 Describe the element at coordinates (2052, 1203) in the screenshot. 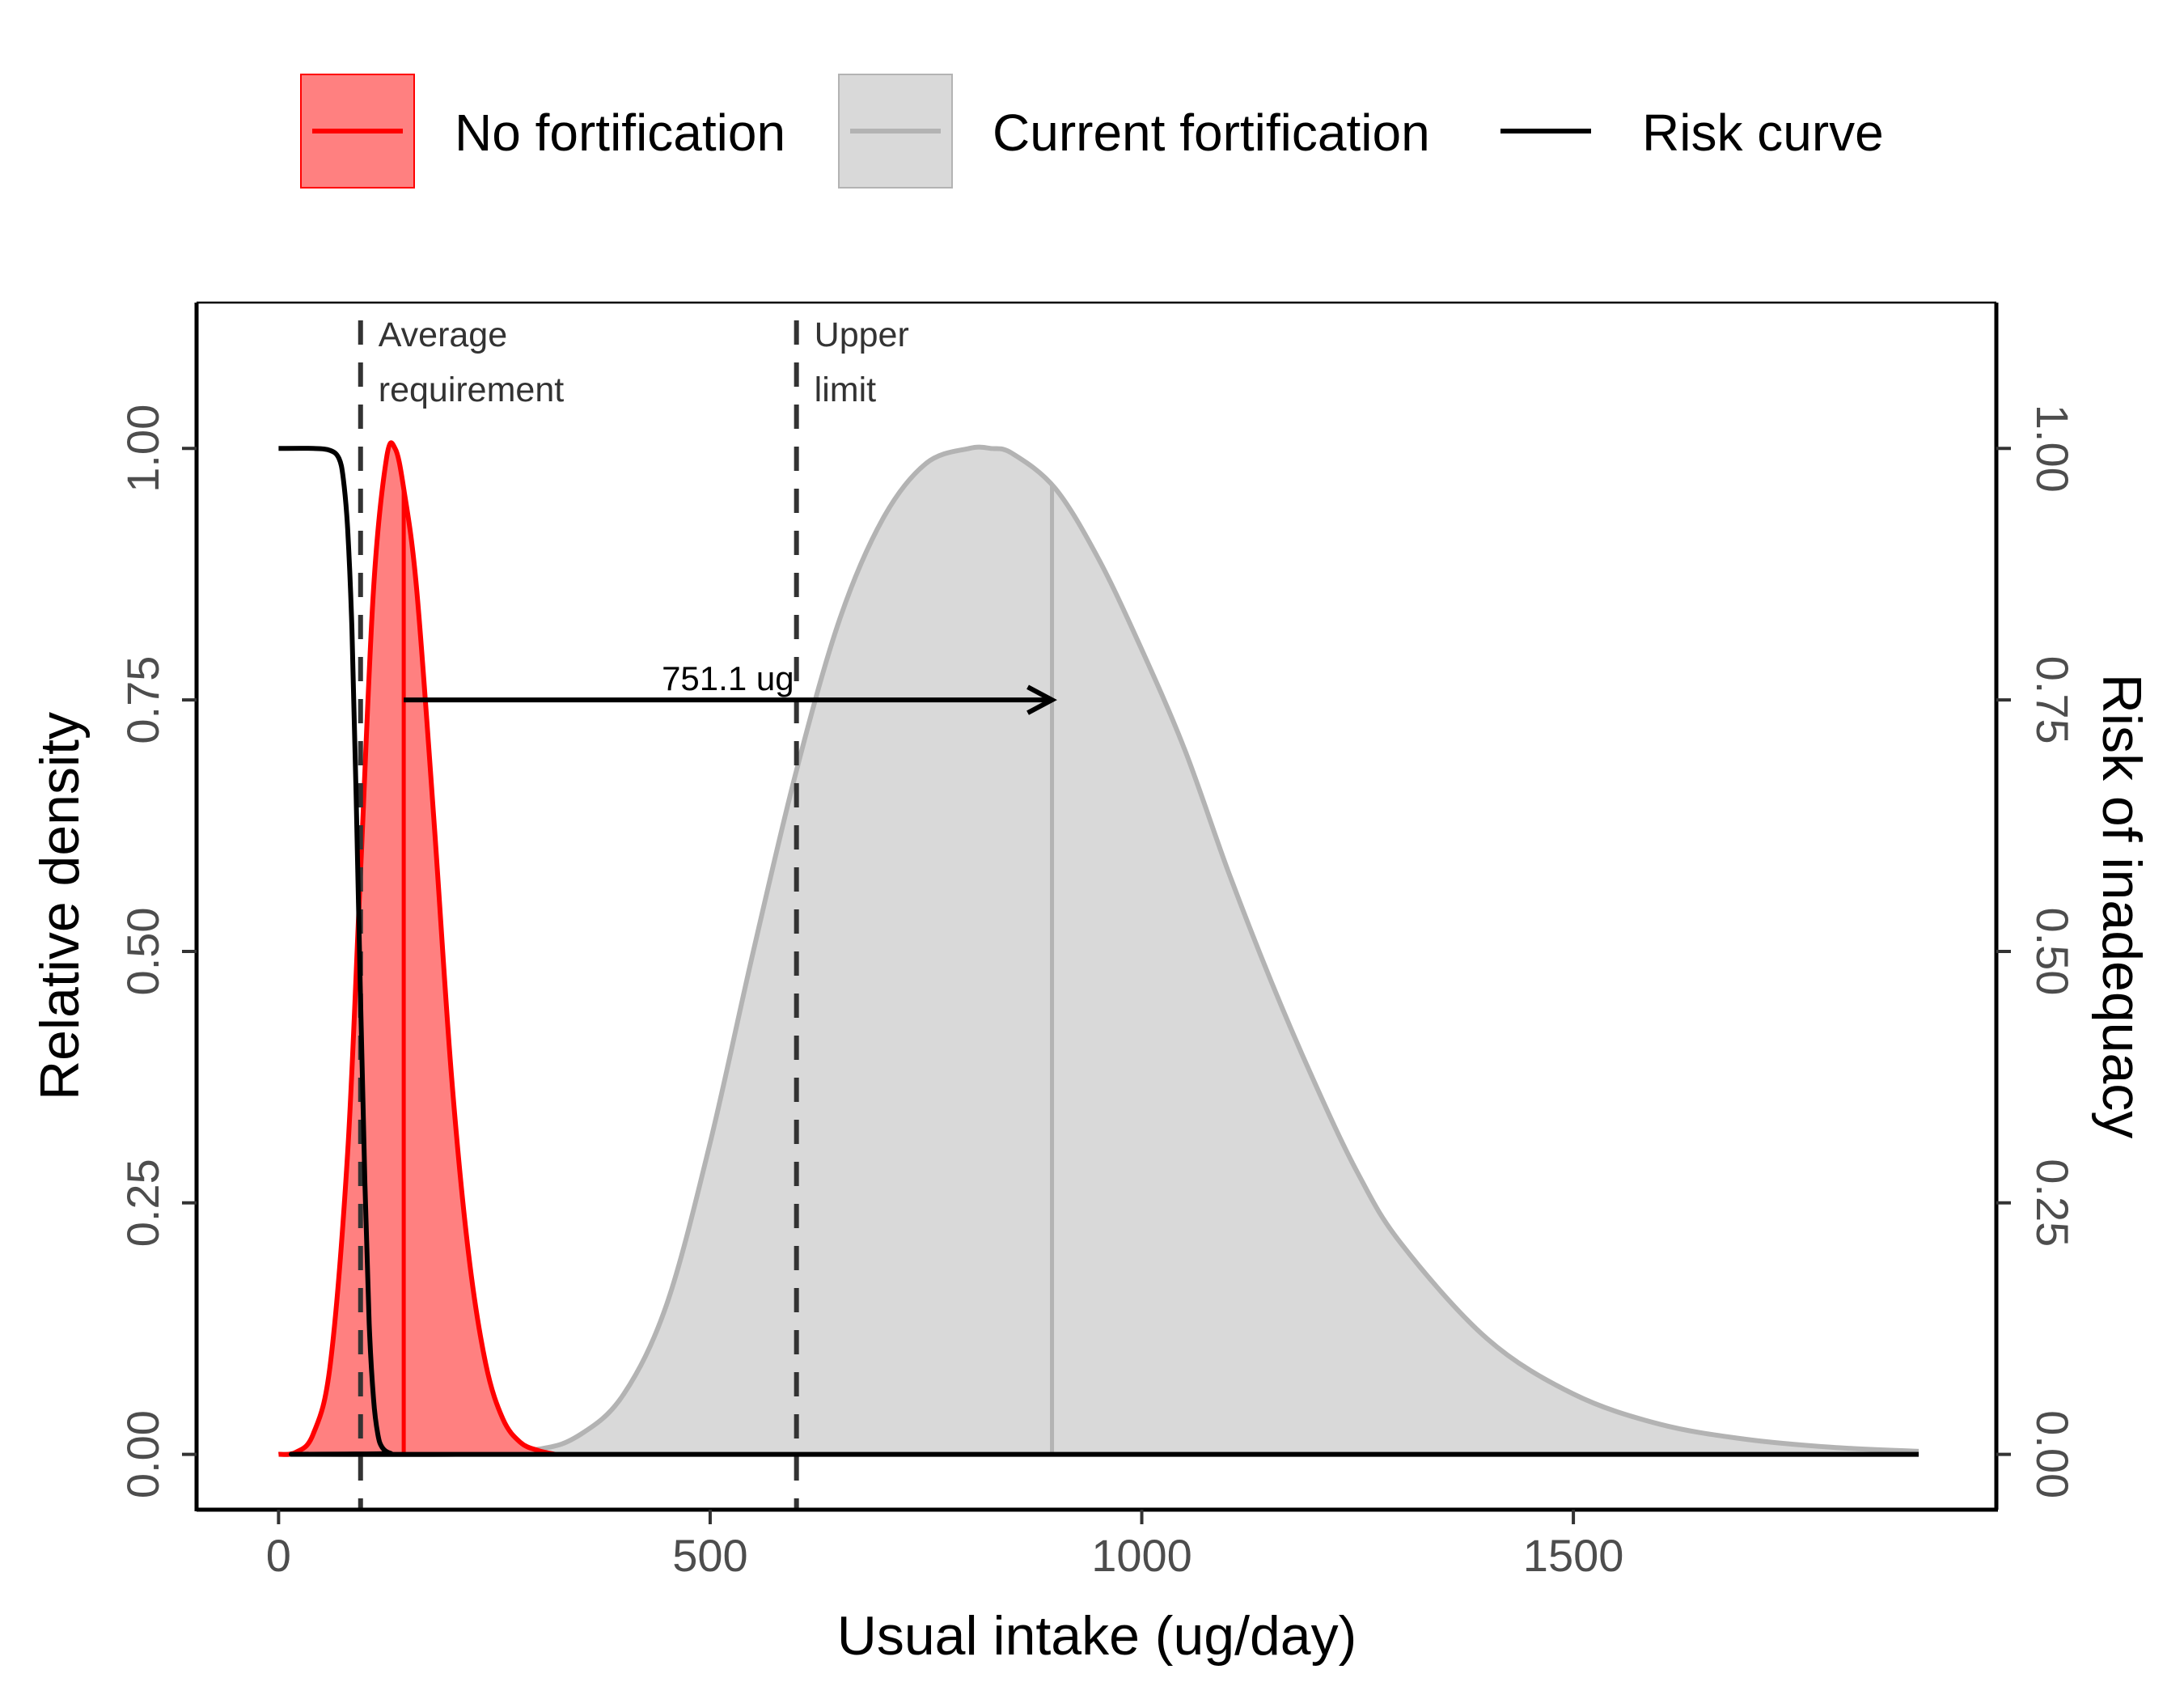

I see `y2-tick-label-0.25: 0.25` at that location.